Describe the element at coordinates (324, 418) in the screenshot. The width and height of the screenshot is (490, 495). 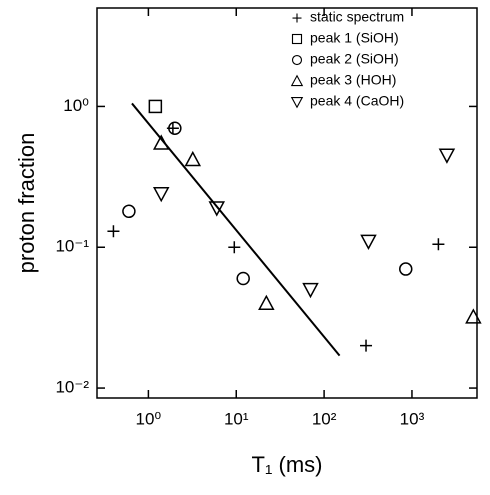
I see `x-tick-label: 10²` at that location.